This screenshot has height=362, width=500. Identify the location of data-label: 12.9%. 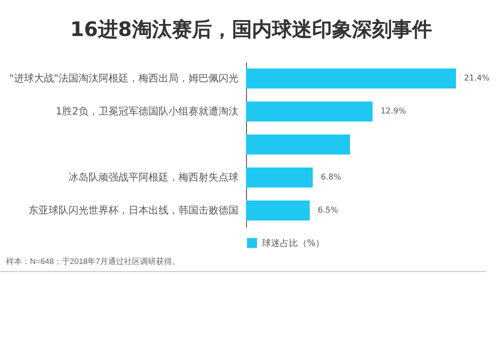
(393, 111).